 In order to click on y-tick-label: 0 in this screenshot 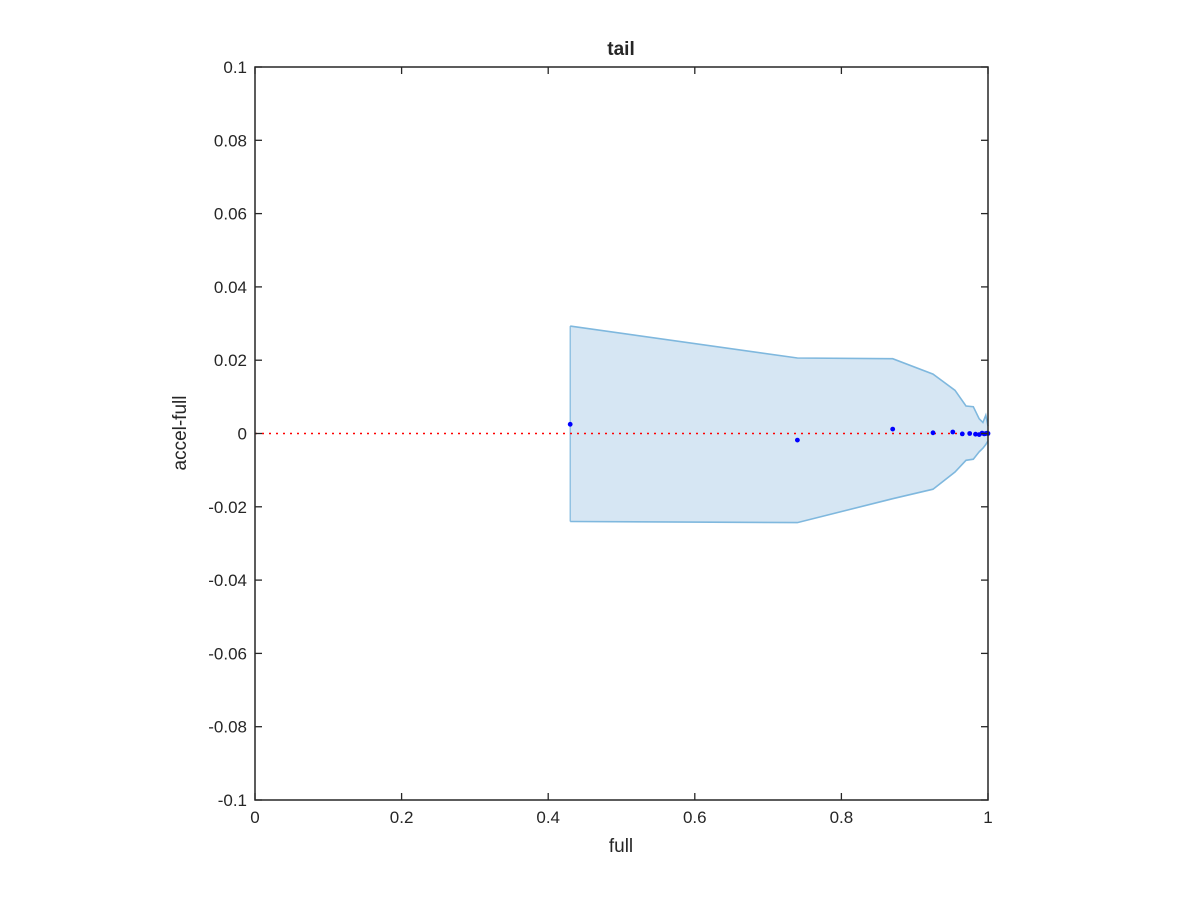, I will do `click(242, 434)`.